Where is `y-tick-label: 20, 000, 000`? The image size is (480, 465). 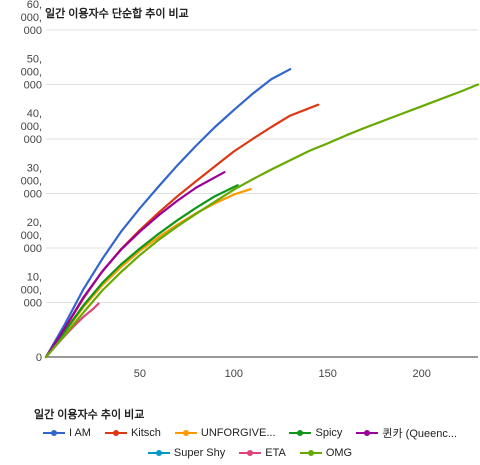
y-tick-label: 20, 000, 000 is located at coordinates (31, 236).